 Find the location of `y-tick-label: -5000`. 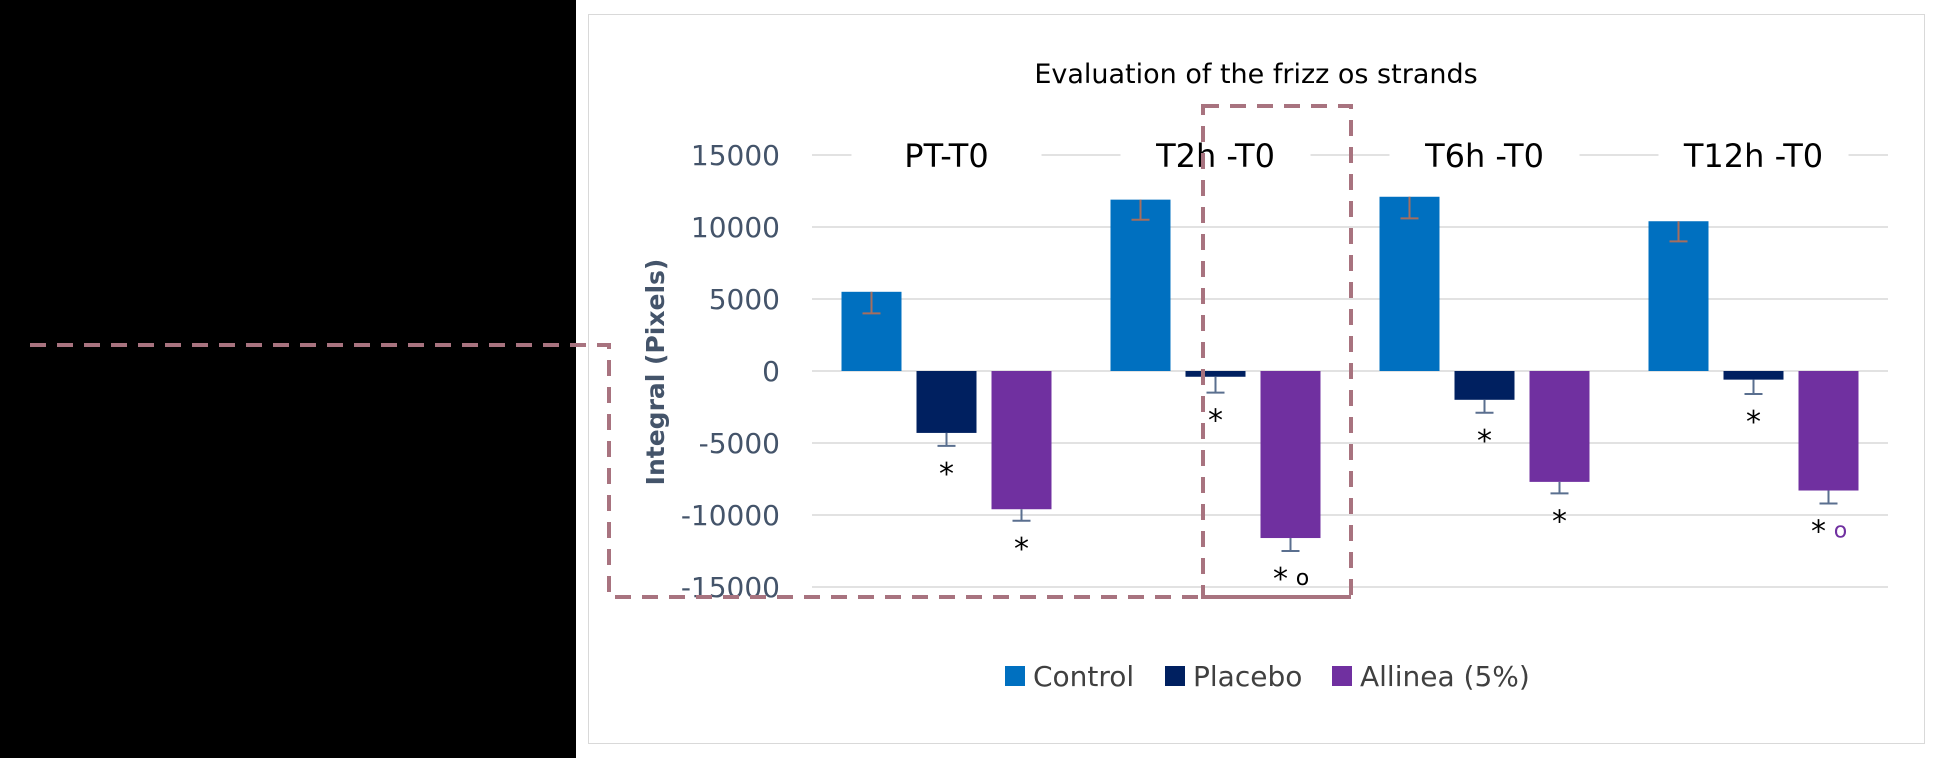

y-tick-label: -5000 is located at coordinates (739, 443).